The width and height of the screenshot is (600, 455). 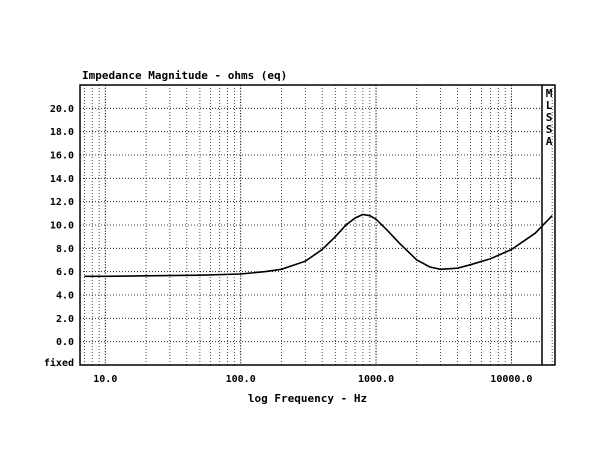 I want to click on chart-title: Impedance Magnitude - ohms (eq), so click(x=184, y=75).